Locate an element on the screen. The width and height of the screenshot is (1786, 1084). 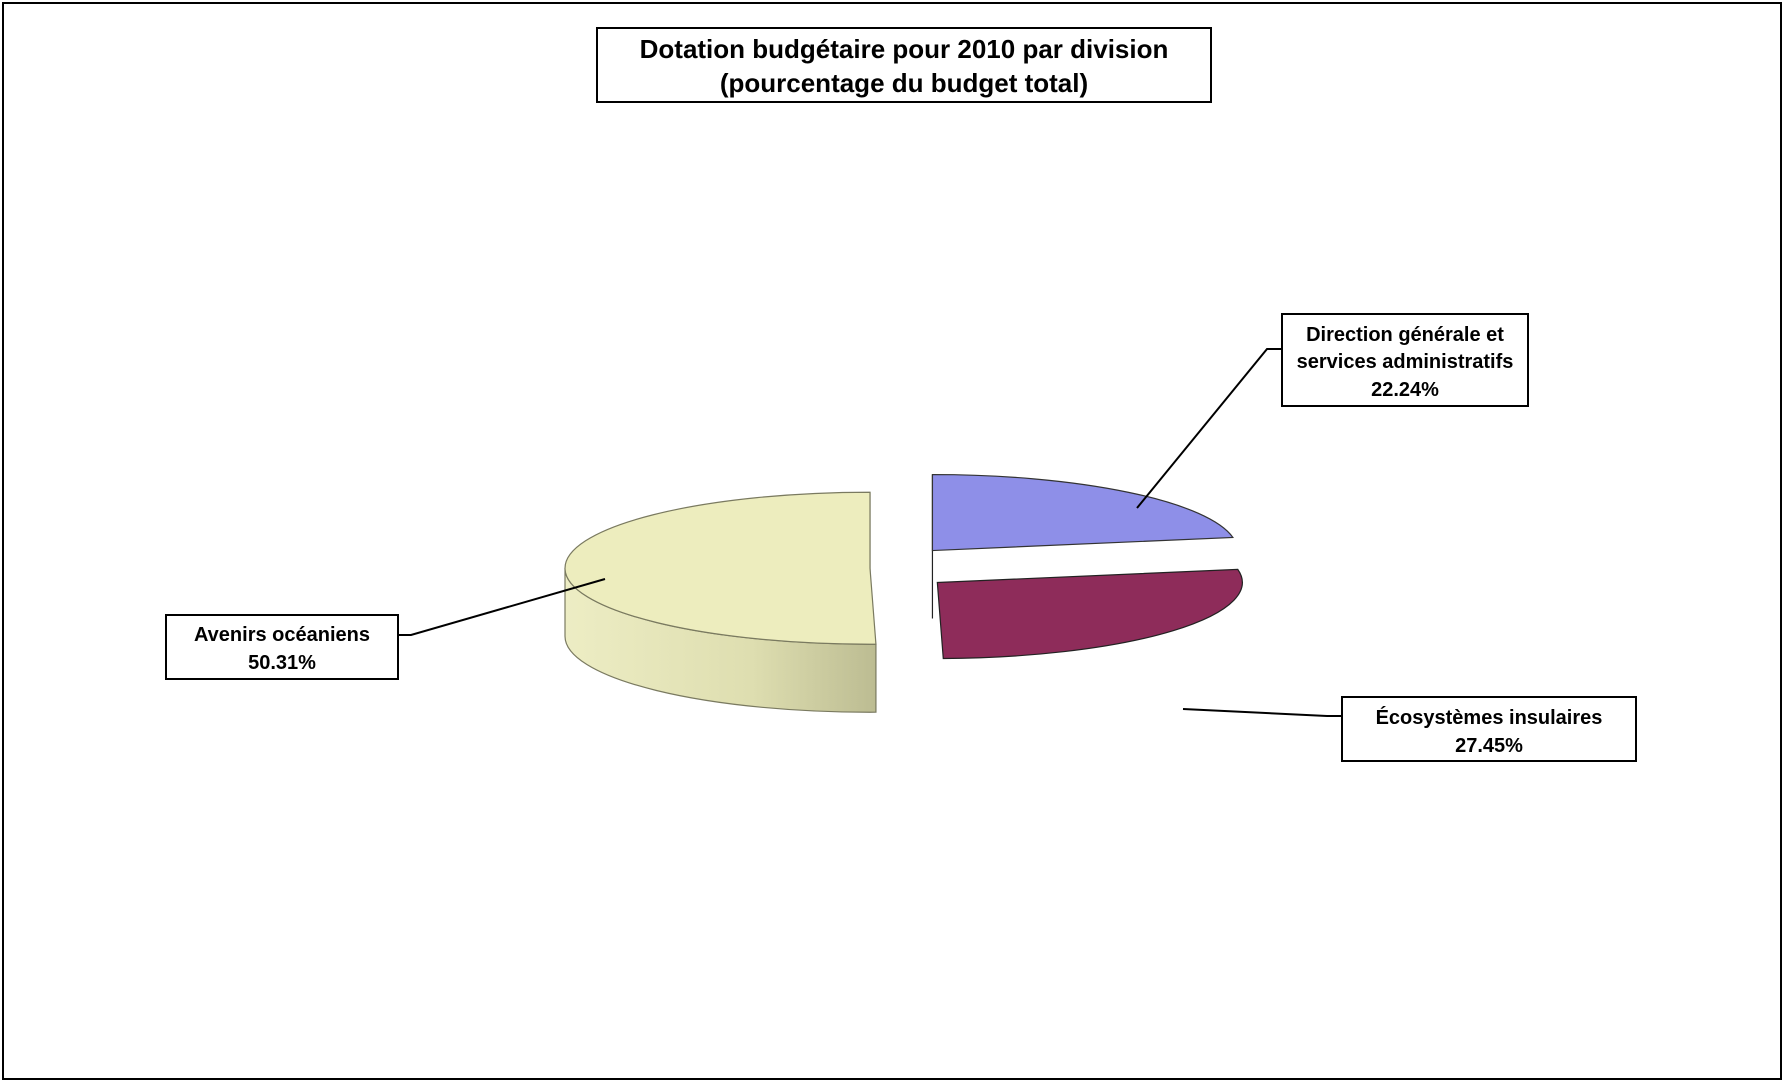
slice-label-name: Écosystèmes insulaires is located at coordinates (1489, 717).